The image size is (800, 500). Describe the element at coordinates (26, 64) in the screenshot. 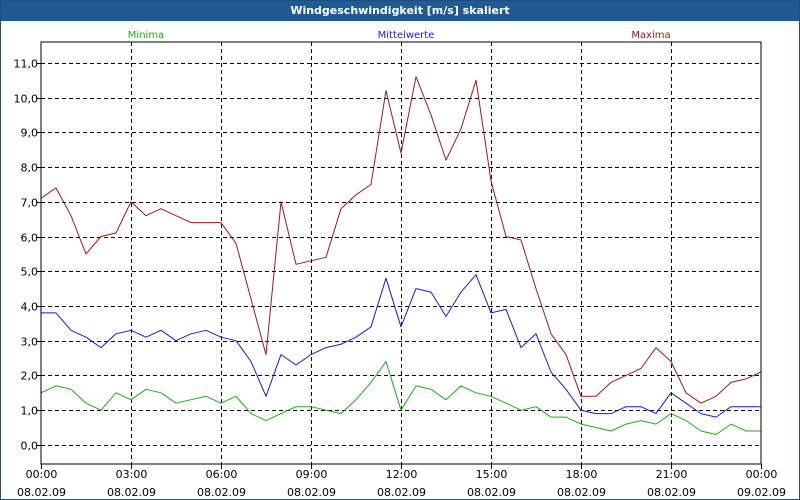

I see `y-tick-label: 11,0` at that location.